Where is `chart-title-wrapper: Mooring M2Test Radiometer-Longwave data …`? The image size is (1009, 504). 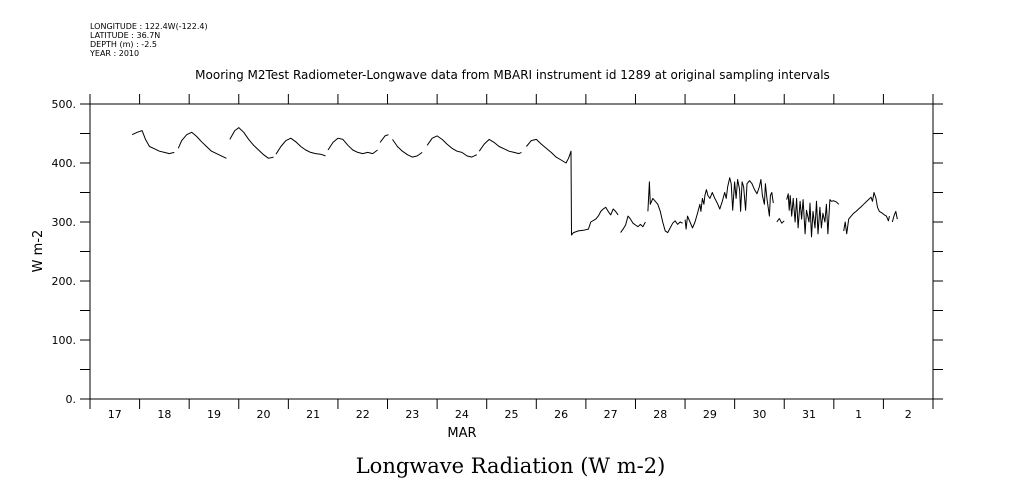
chart-title-wrapper: Mooring M2Test Radiometer-Longwave data … is located at coordinates (504, 75).